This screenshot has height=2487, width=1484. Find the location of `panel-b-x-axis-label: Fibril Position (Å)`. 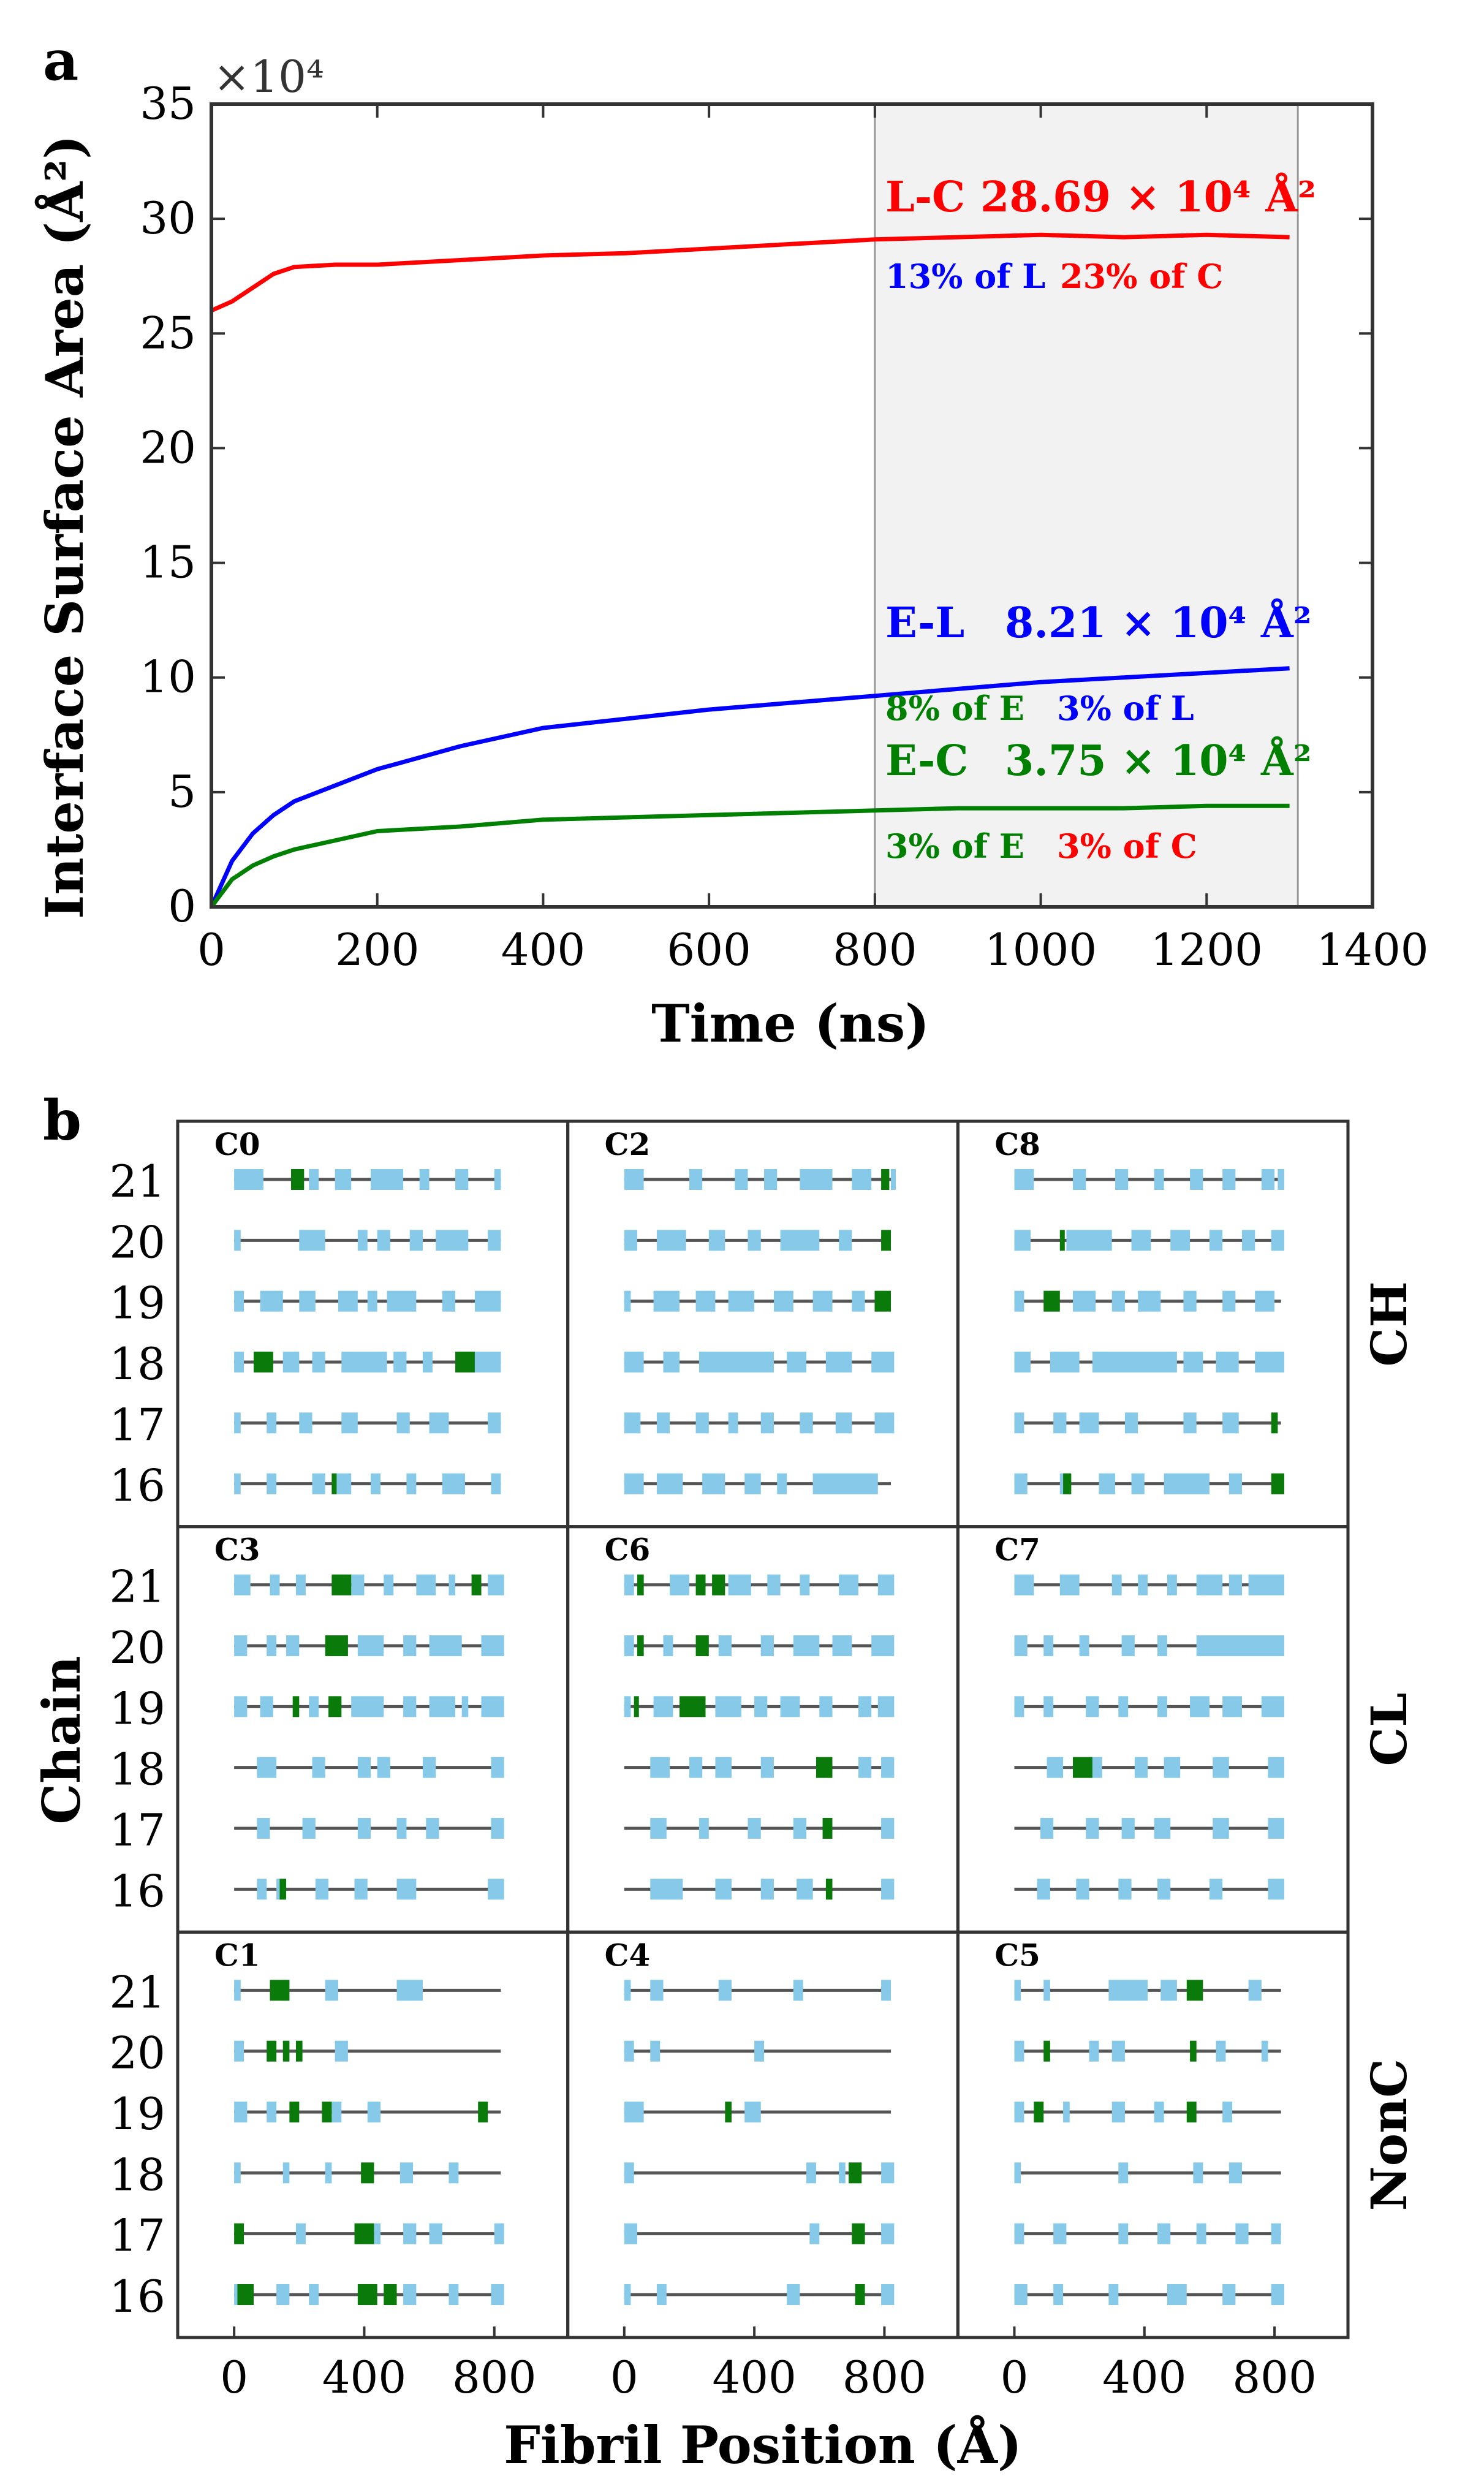

panel-b-x-axis-label: Fibril Position (Å) is located at coordinates (762, 2445).